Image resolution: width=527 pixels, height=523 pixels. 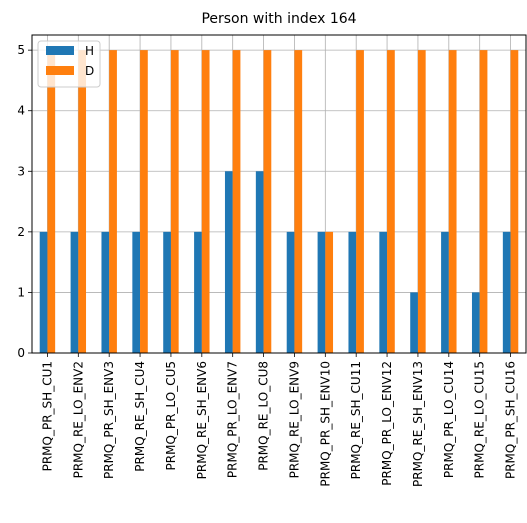 I want to click on y-tick-label: 1, so click(x=21, y=292).